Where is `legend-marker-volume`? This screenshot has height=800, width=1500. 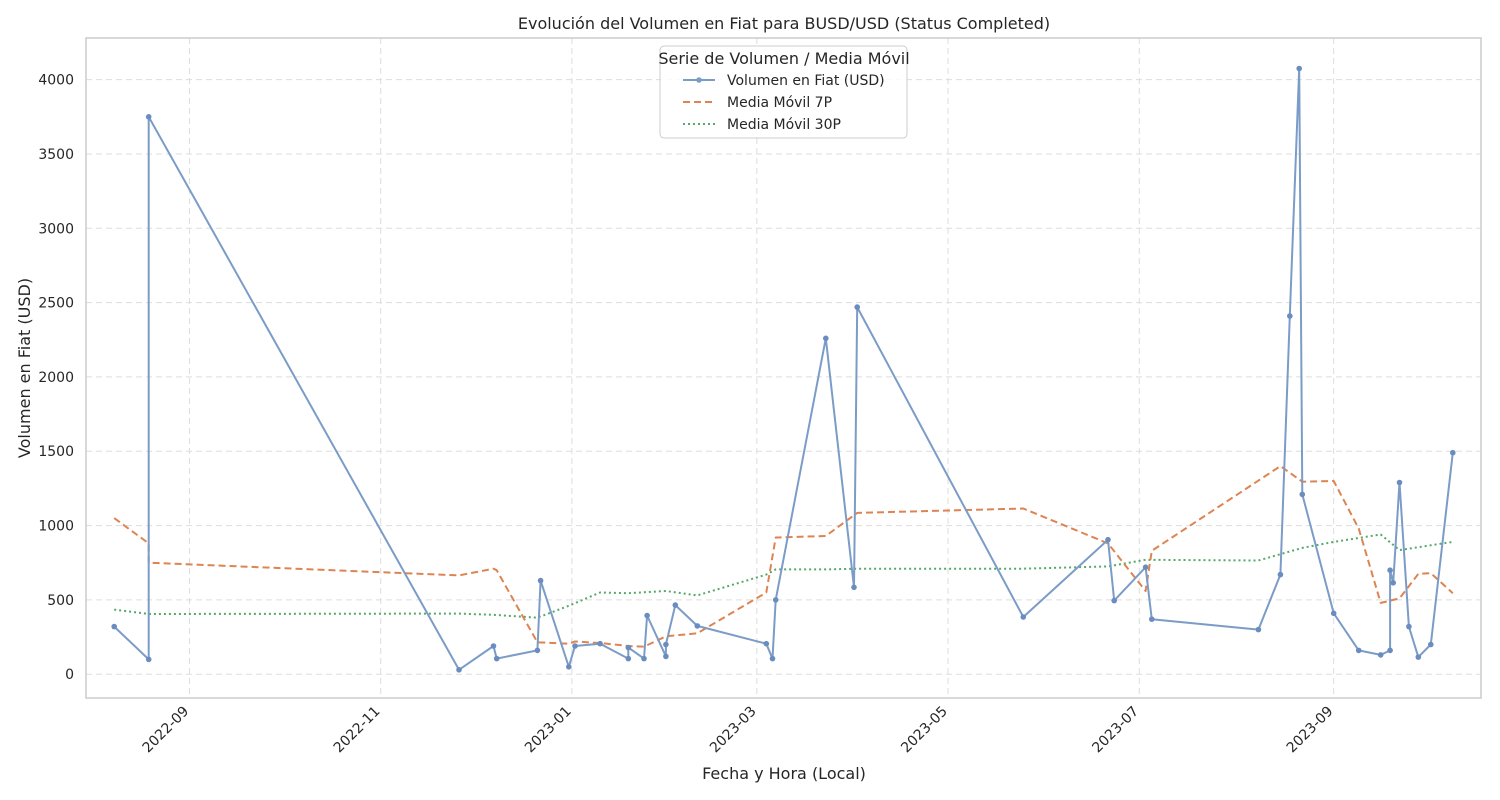
legend-marker-volume is located at coordinates (699, 80).